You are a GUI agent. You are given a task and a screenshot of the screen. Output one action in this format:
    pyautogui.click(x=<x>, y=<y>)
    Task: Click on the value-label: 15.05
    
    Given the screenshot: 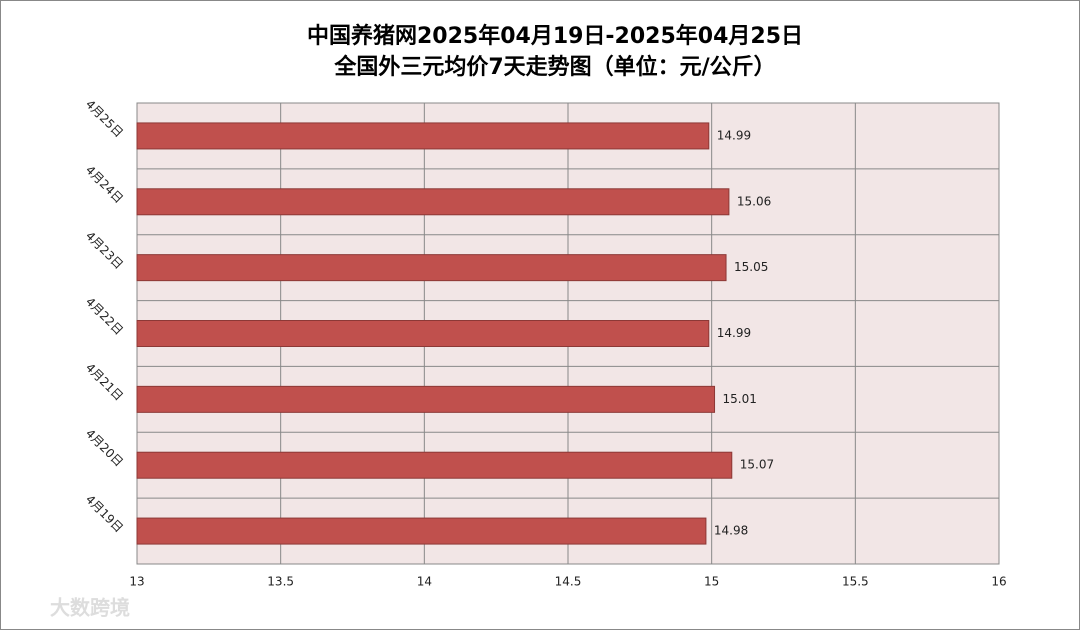 What is the action you would take?
    pyautogui.click(x=751, y=267)
    